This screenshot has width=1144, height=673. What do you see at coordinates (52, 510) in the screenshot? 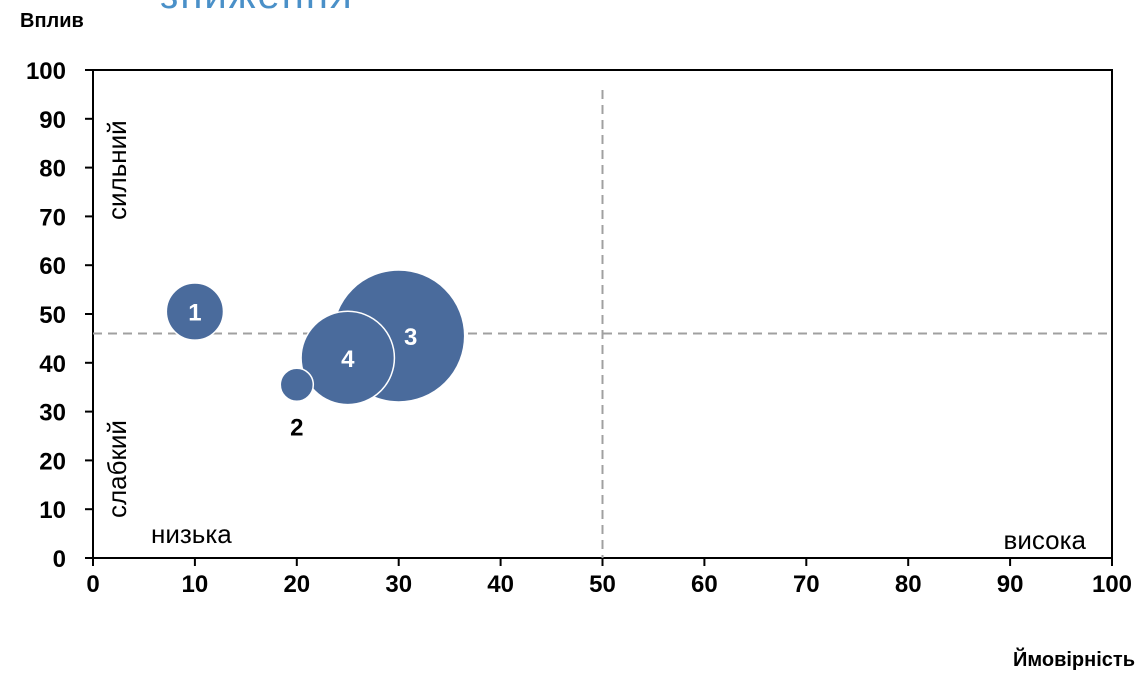
I see `y-tick-label: 10` at bounding box center [52, 510].